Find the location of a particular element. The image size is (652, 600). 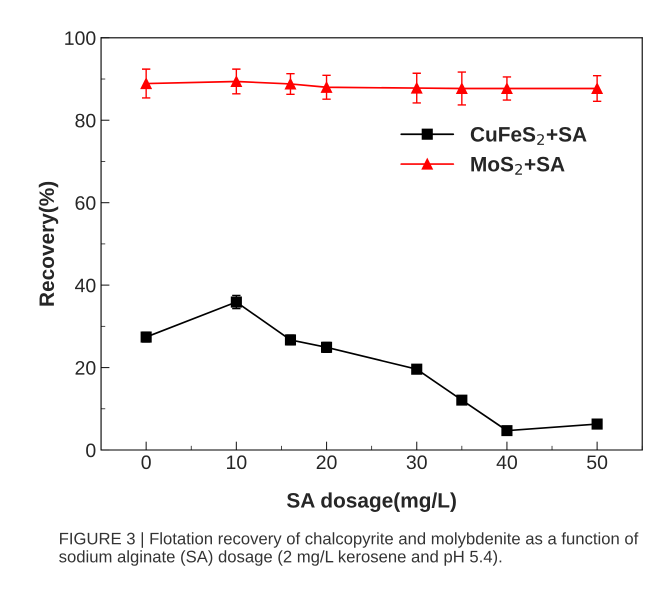

legend-label: MoS$_{2}$+SA is located at coordinates (518, 165).